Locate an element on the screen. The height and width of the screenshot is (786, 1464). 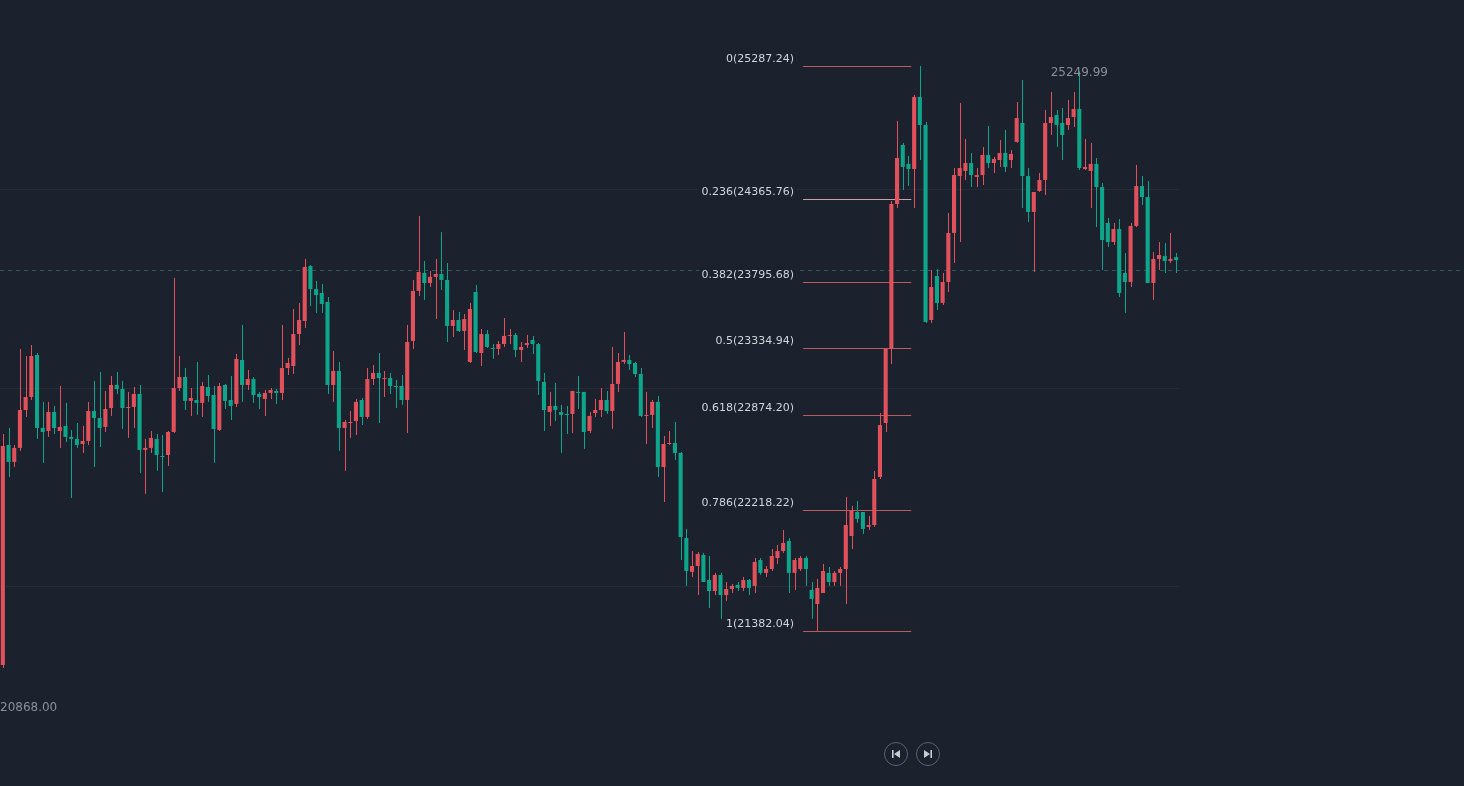
annotation: 25249.99 is located at coordinates (1079, 72).